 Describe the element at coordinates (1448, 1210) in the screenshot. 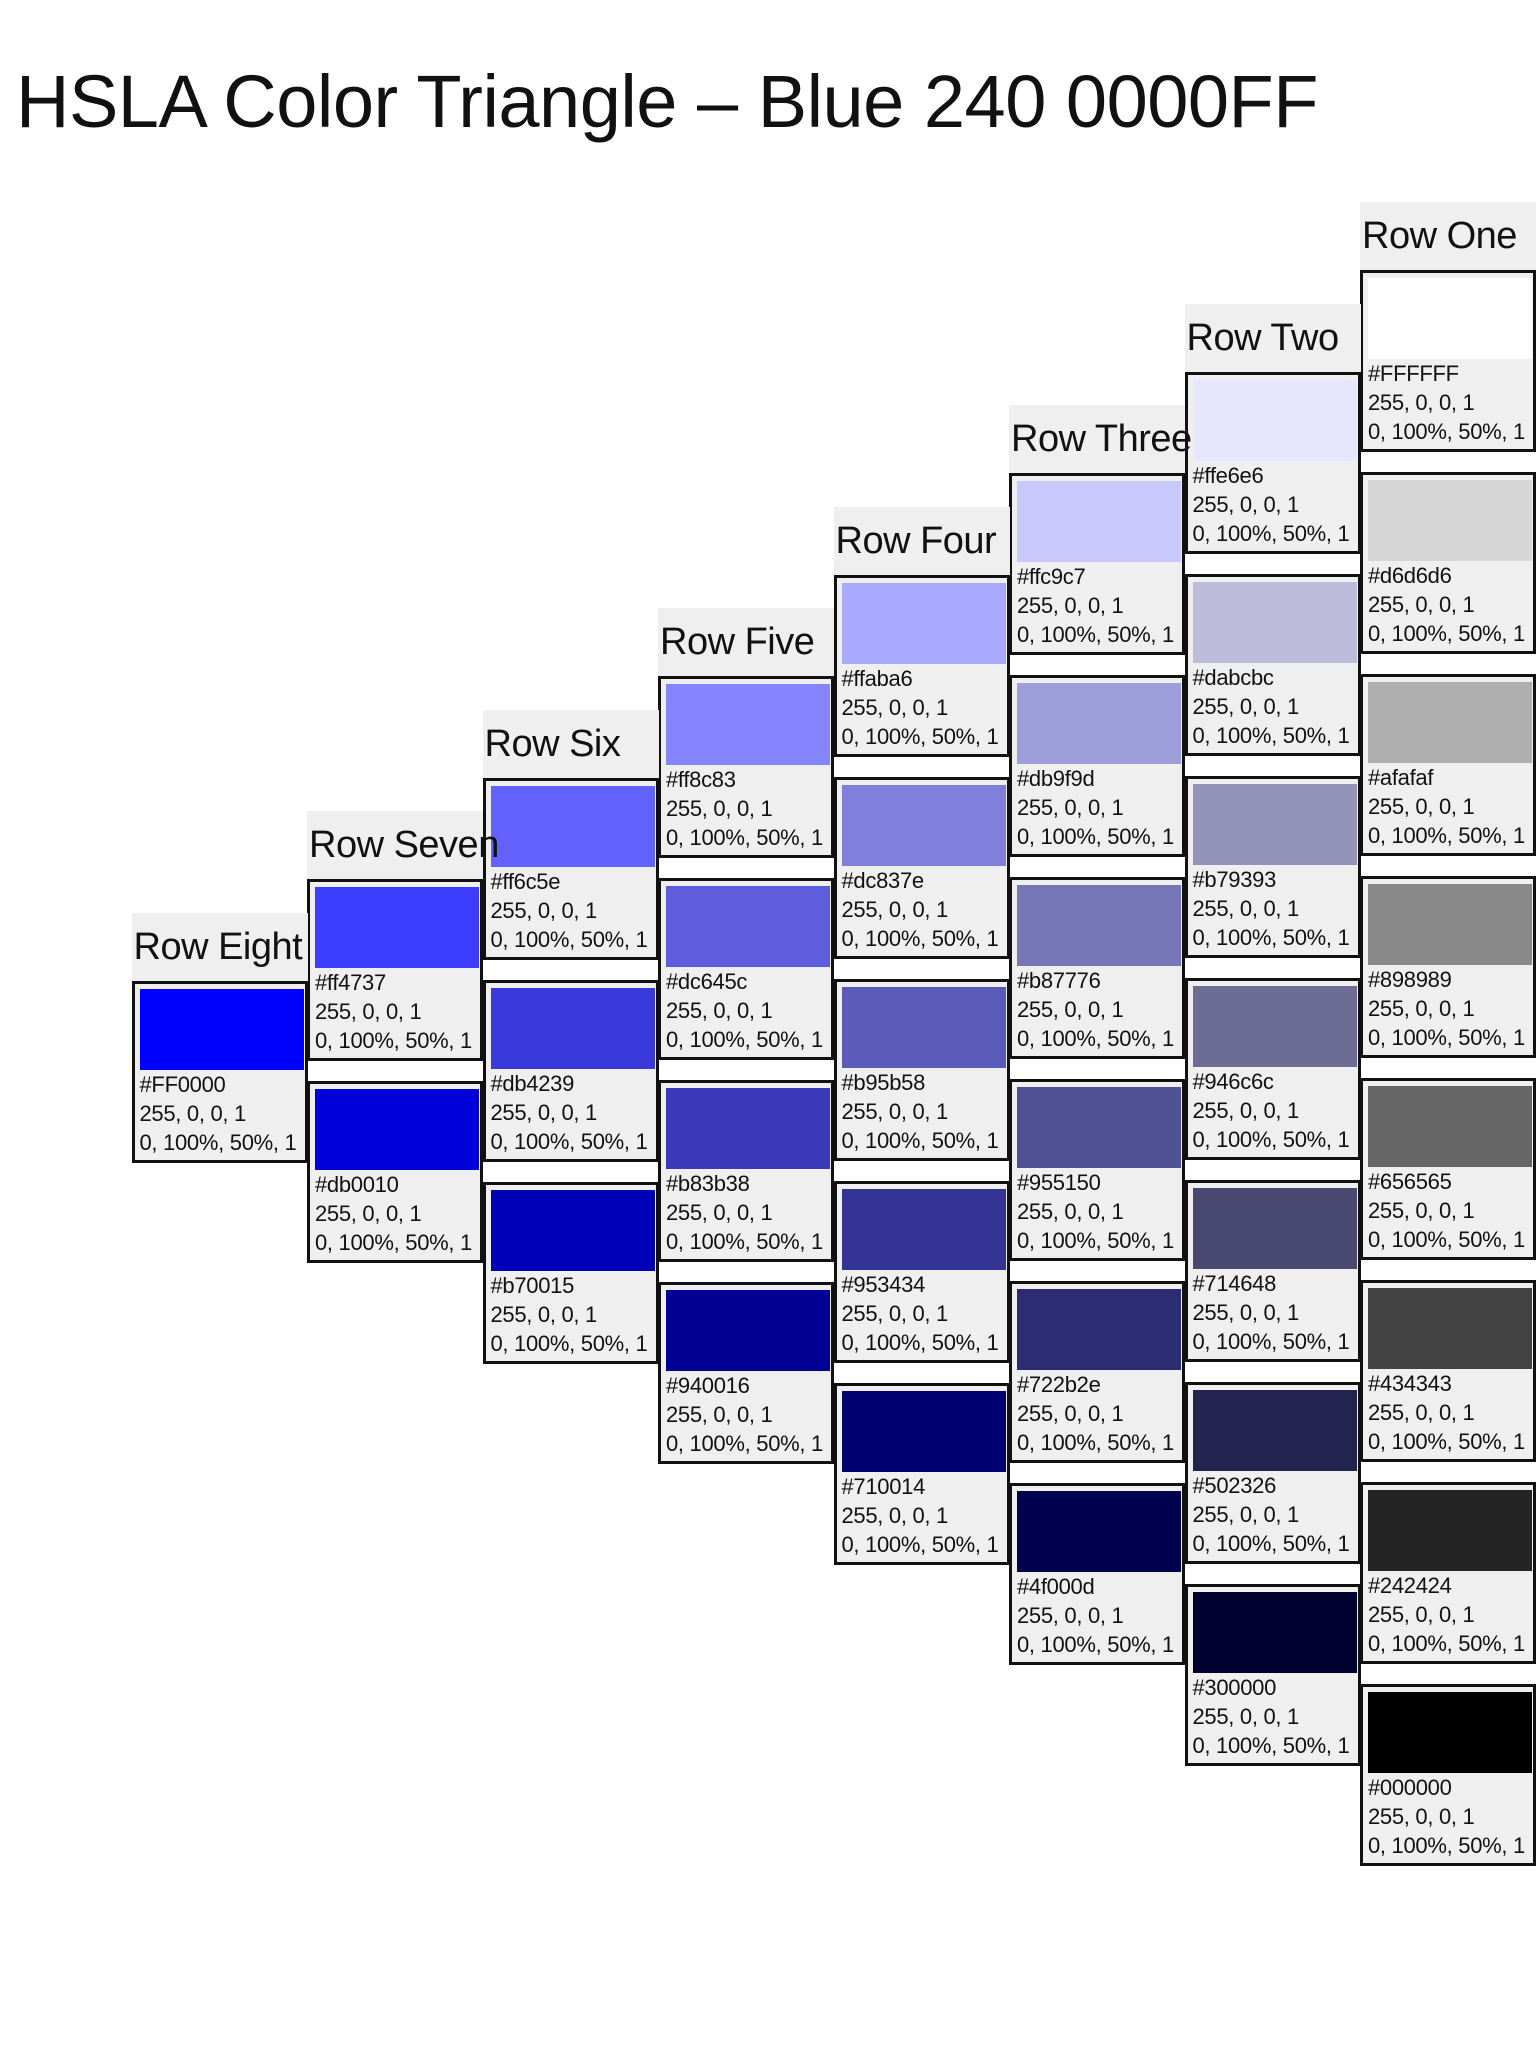

I see `swatch-values: #656565 255, 0, 0, 1 0, 100%, 50%, 1` at that location.